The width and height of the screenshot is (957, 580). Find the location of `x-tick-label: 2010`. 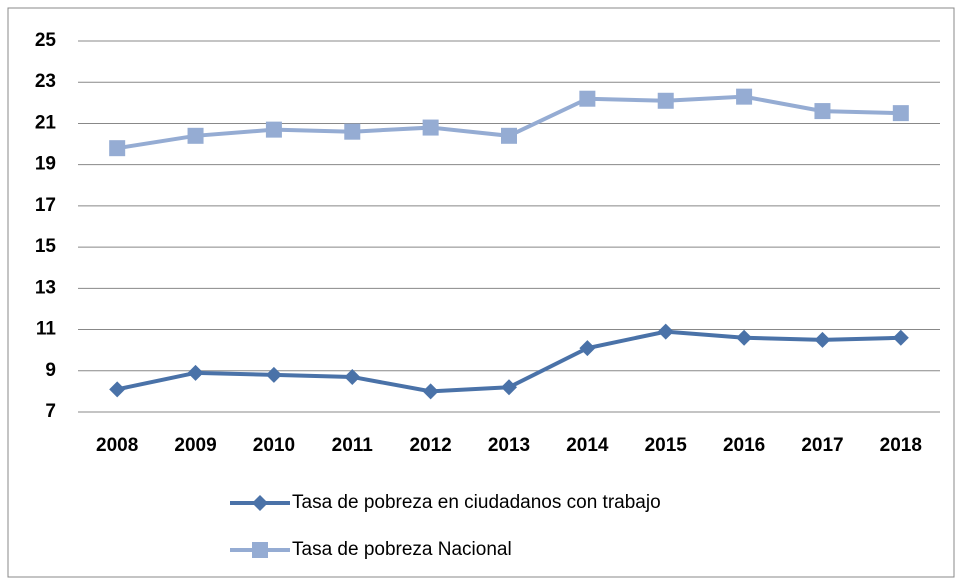

x-tick-label: 2010 is located at coordinates (274, 445).